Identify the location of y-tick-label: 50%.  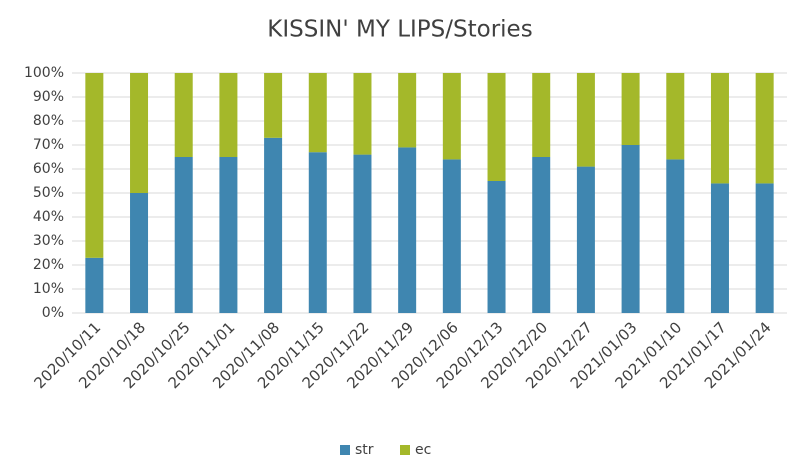
(48, 193).